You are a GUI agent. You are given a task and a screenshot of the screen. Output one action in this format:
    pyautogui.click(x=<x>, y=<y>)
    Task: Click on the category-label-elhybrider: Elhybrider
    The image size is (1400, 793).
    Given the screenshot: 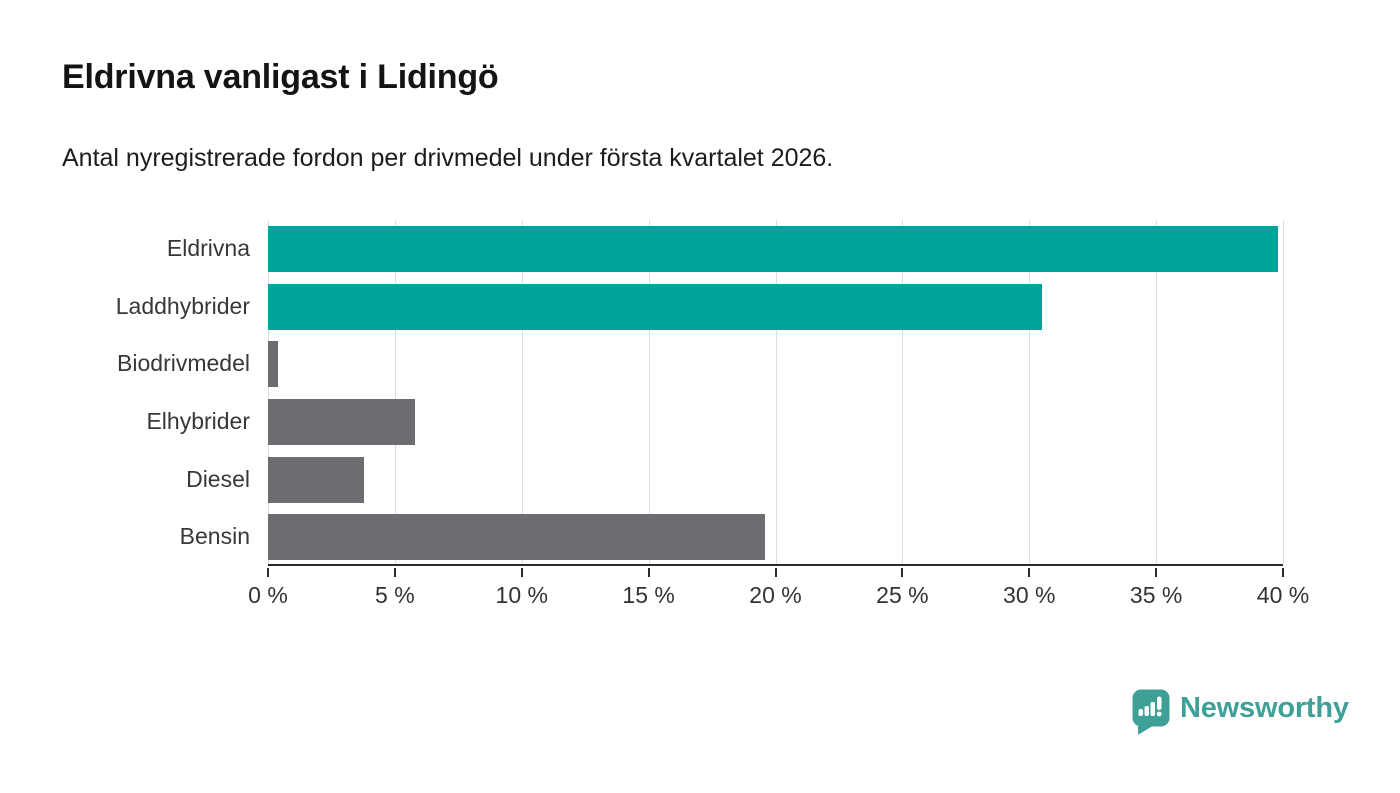 What is the action you would take?
    pyautogui.click(x=198, y=421)
    